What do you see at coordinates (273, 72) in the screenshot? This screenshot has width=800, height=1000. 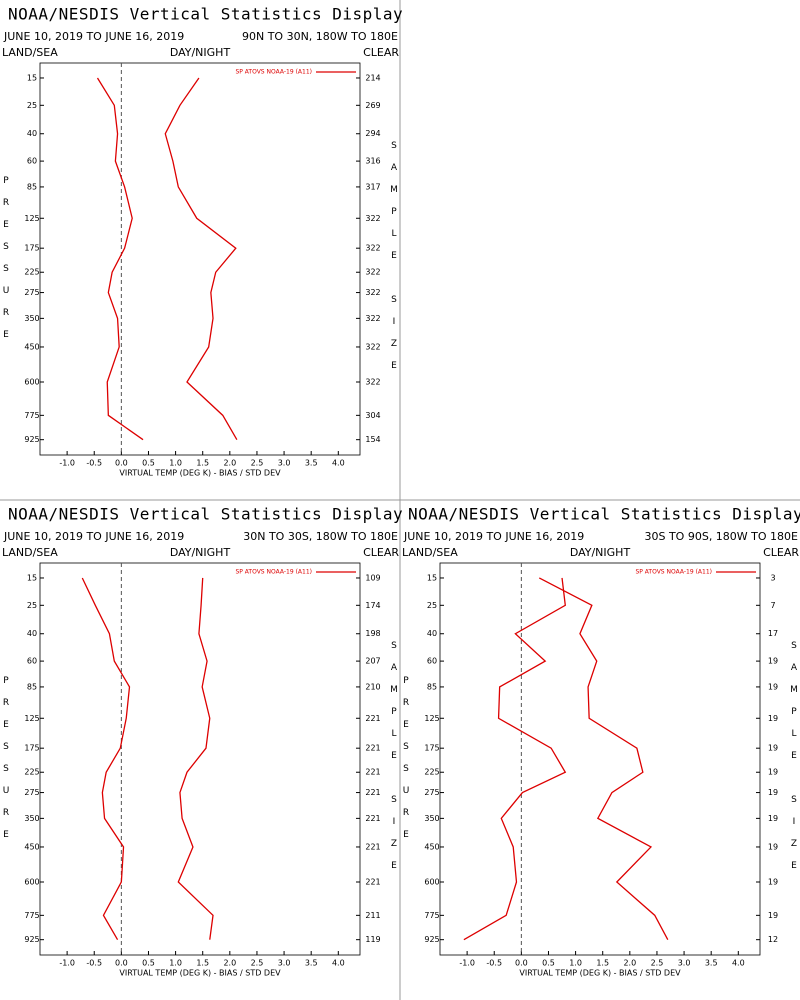 I see `legend-label: SP ATOVS NOAA-19 (A11)` at bounding box center [273, 72].